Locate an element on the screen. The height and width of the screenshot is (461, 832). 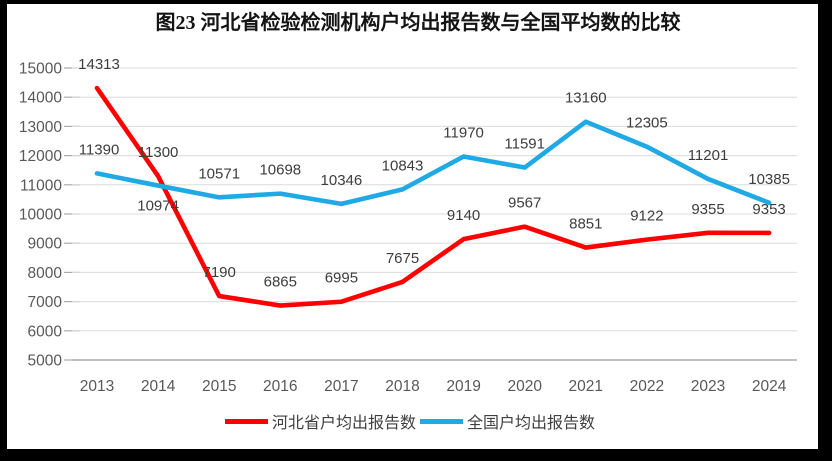
legend: 河北省户均出报告数 全国户均出报告数 is located at coordinates (410, 423).